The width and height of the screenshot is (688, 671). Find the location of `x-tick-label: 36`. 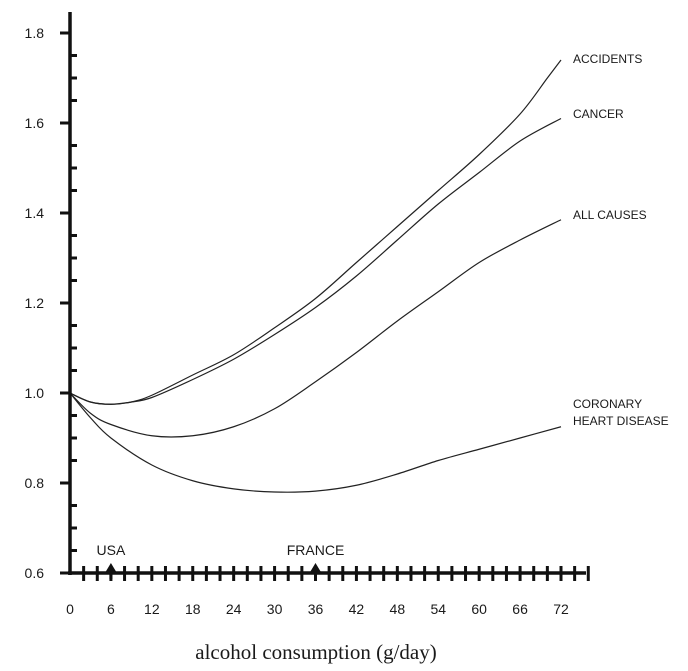

x-tick-label: 36 is located at coordinates (316, 609).